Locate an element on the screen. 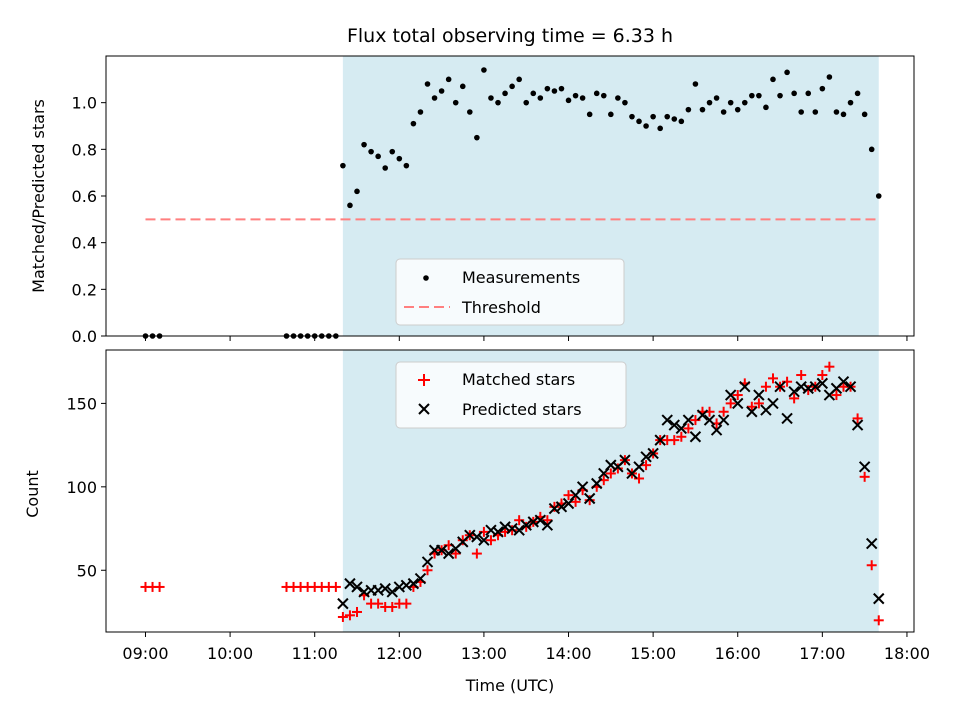 Image resolution: width=960 pixels, height=720 pixels. legend-predicted-marker is located at coordinates (424, 409).